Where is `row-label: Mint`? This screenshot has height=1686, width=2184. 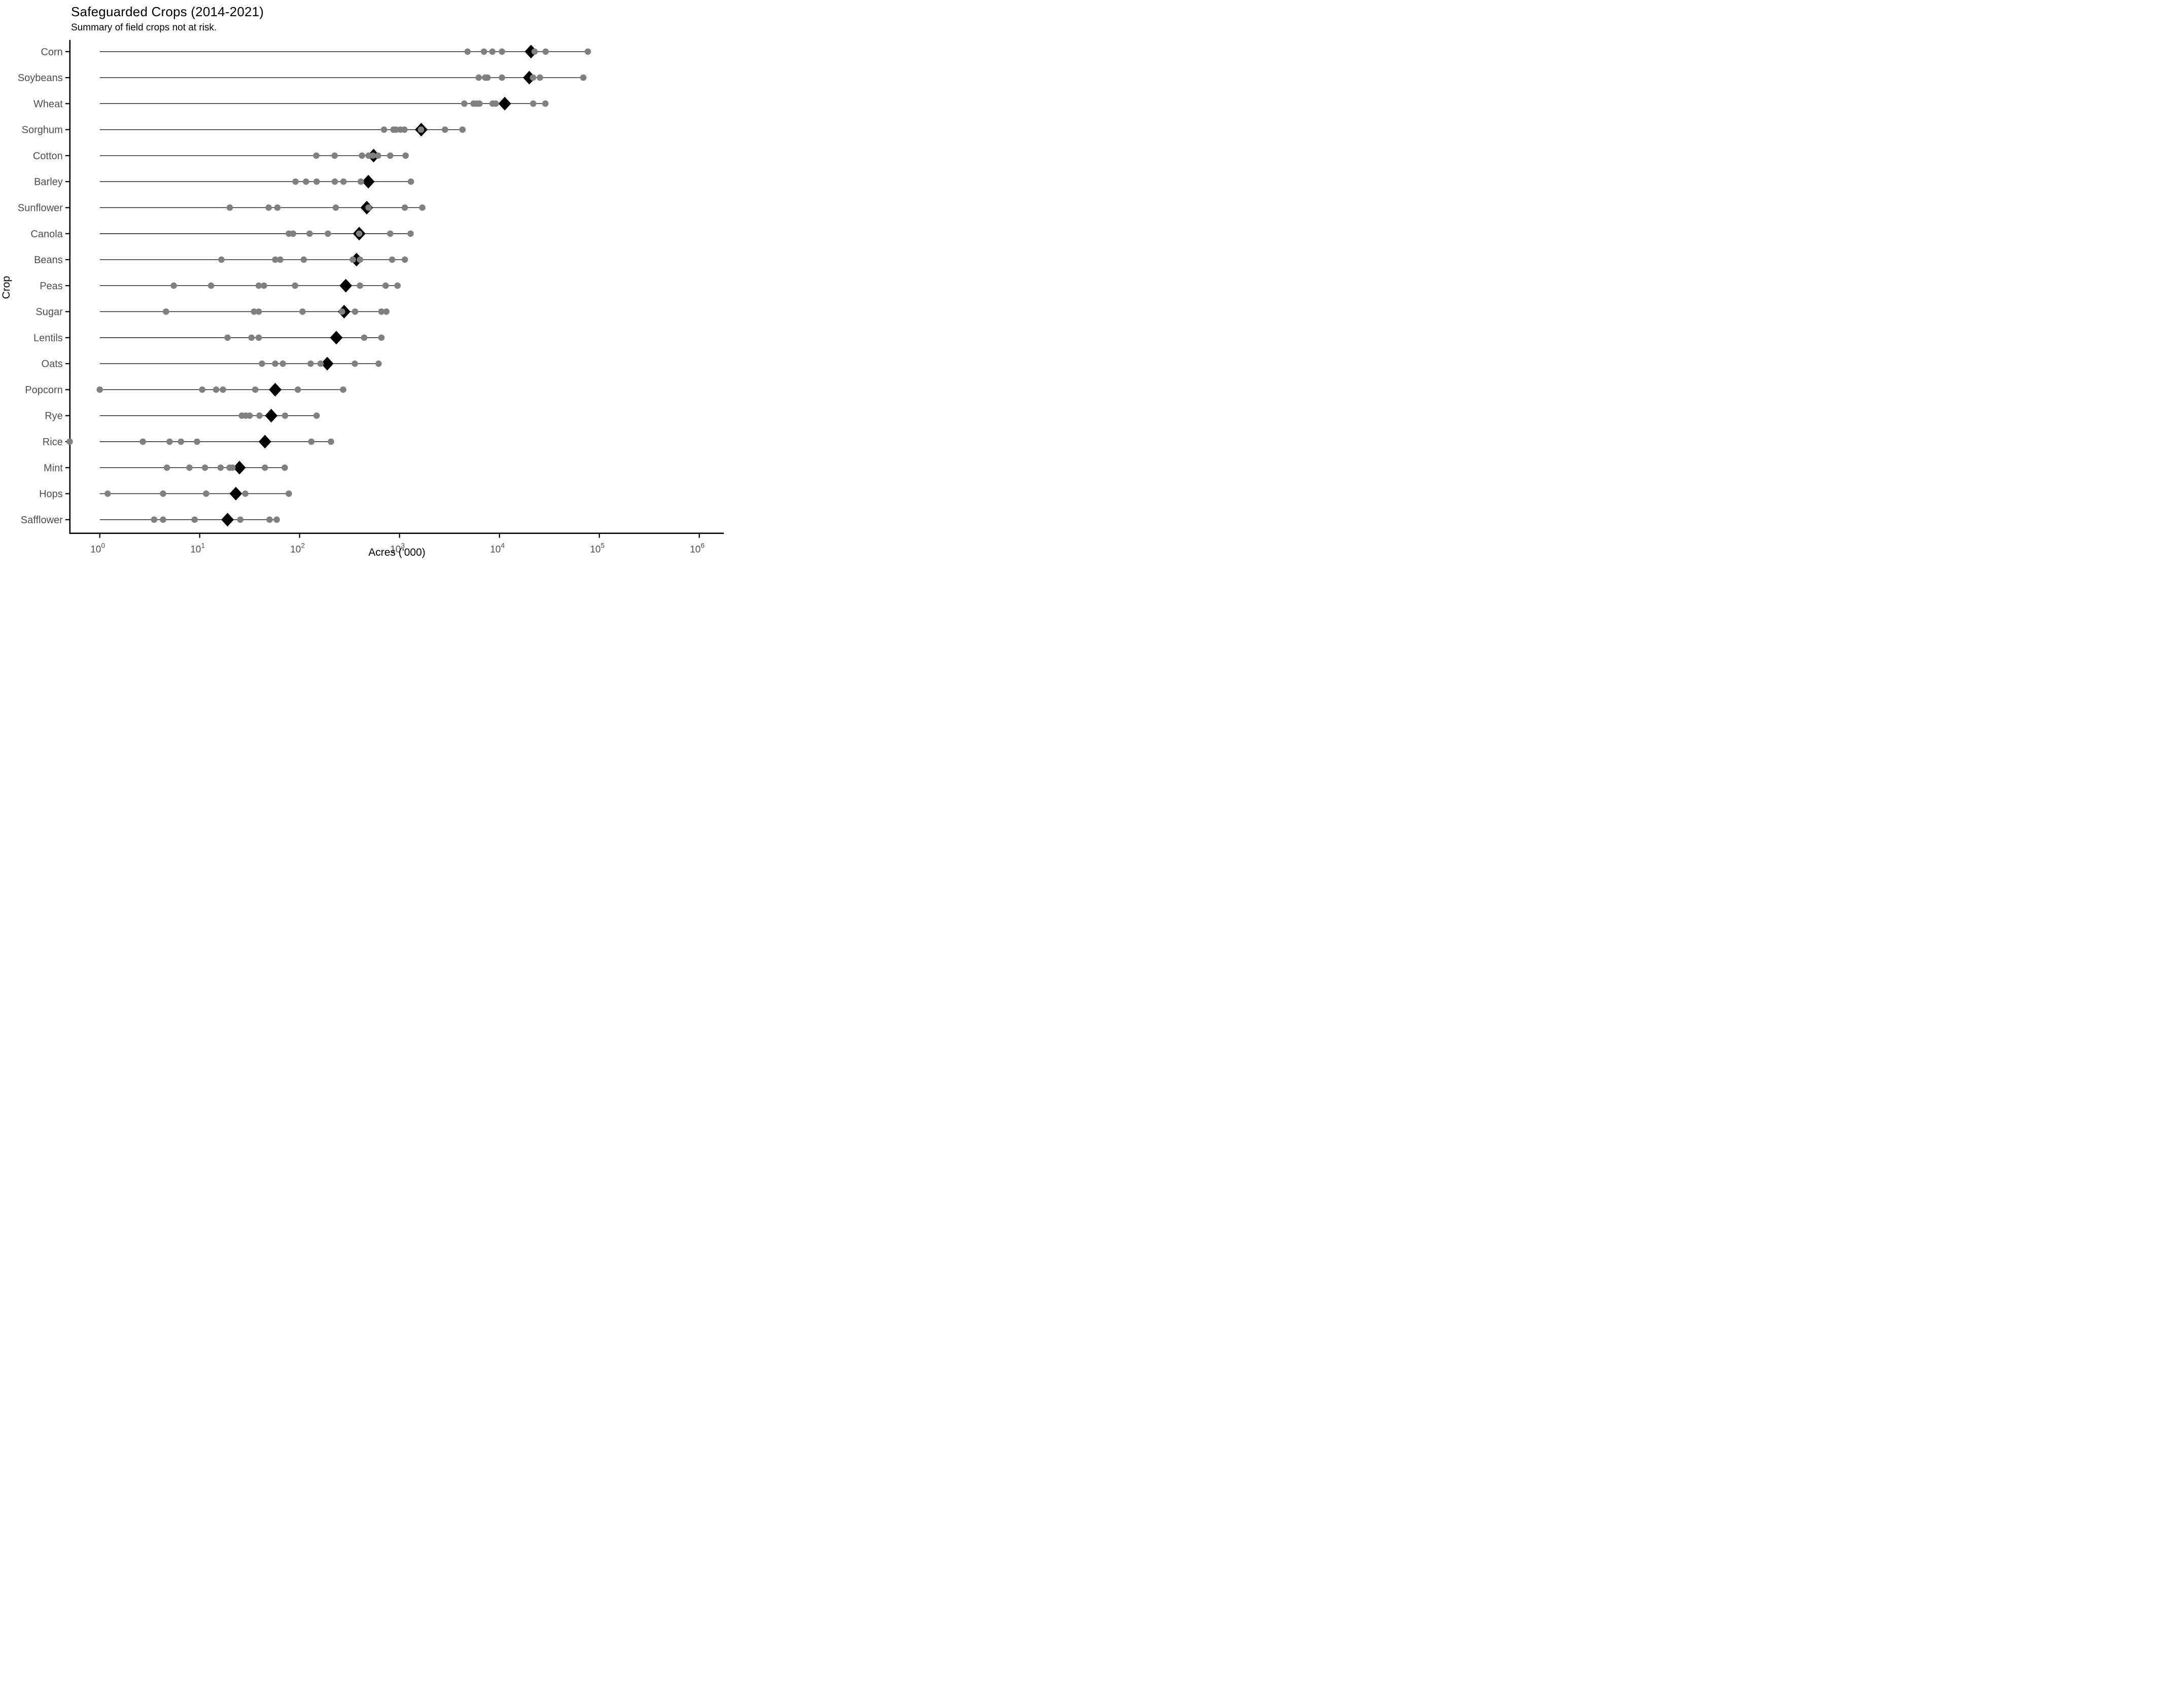 row-label: Mint is located at coordinates (53, 468).